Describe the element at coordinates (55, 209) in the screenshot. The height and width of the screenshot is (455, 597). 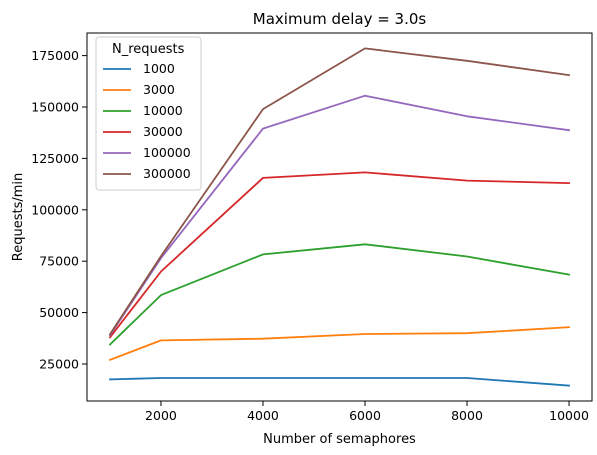
I see `y-tick-label: 100000` at that location.